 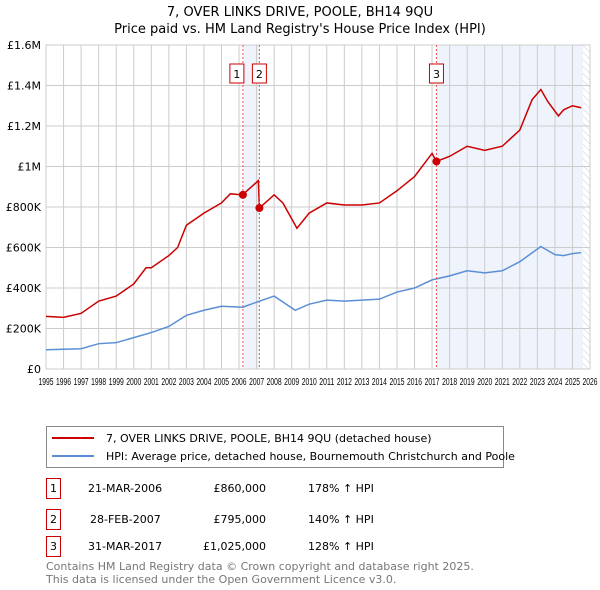 What do you see at coordinates (24, 207) in the screenshot?
I see `y-tick-label: £800K` at bounding box center [24, 207].